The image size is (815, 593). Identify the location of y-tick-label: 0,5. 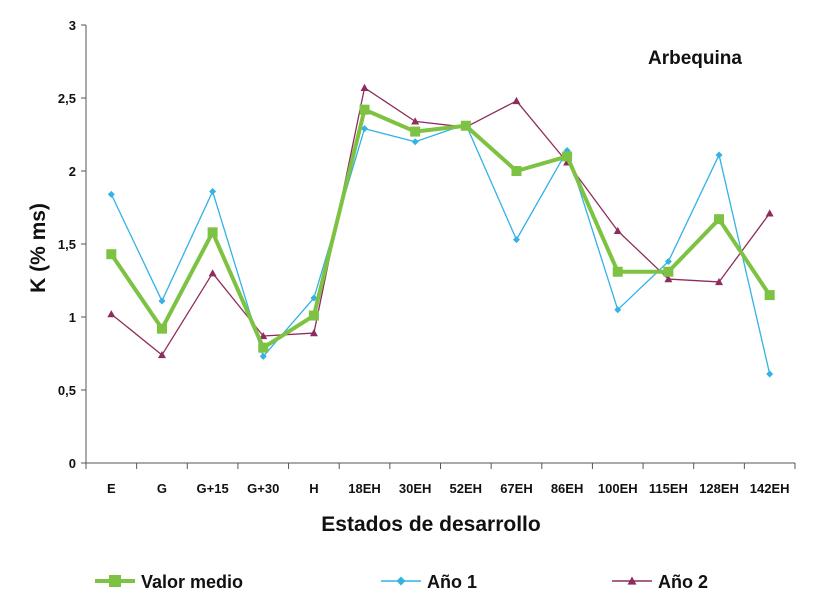
(67, 390).